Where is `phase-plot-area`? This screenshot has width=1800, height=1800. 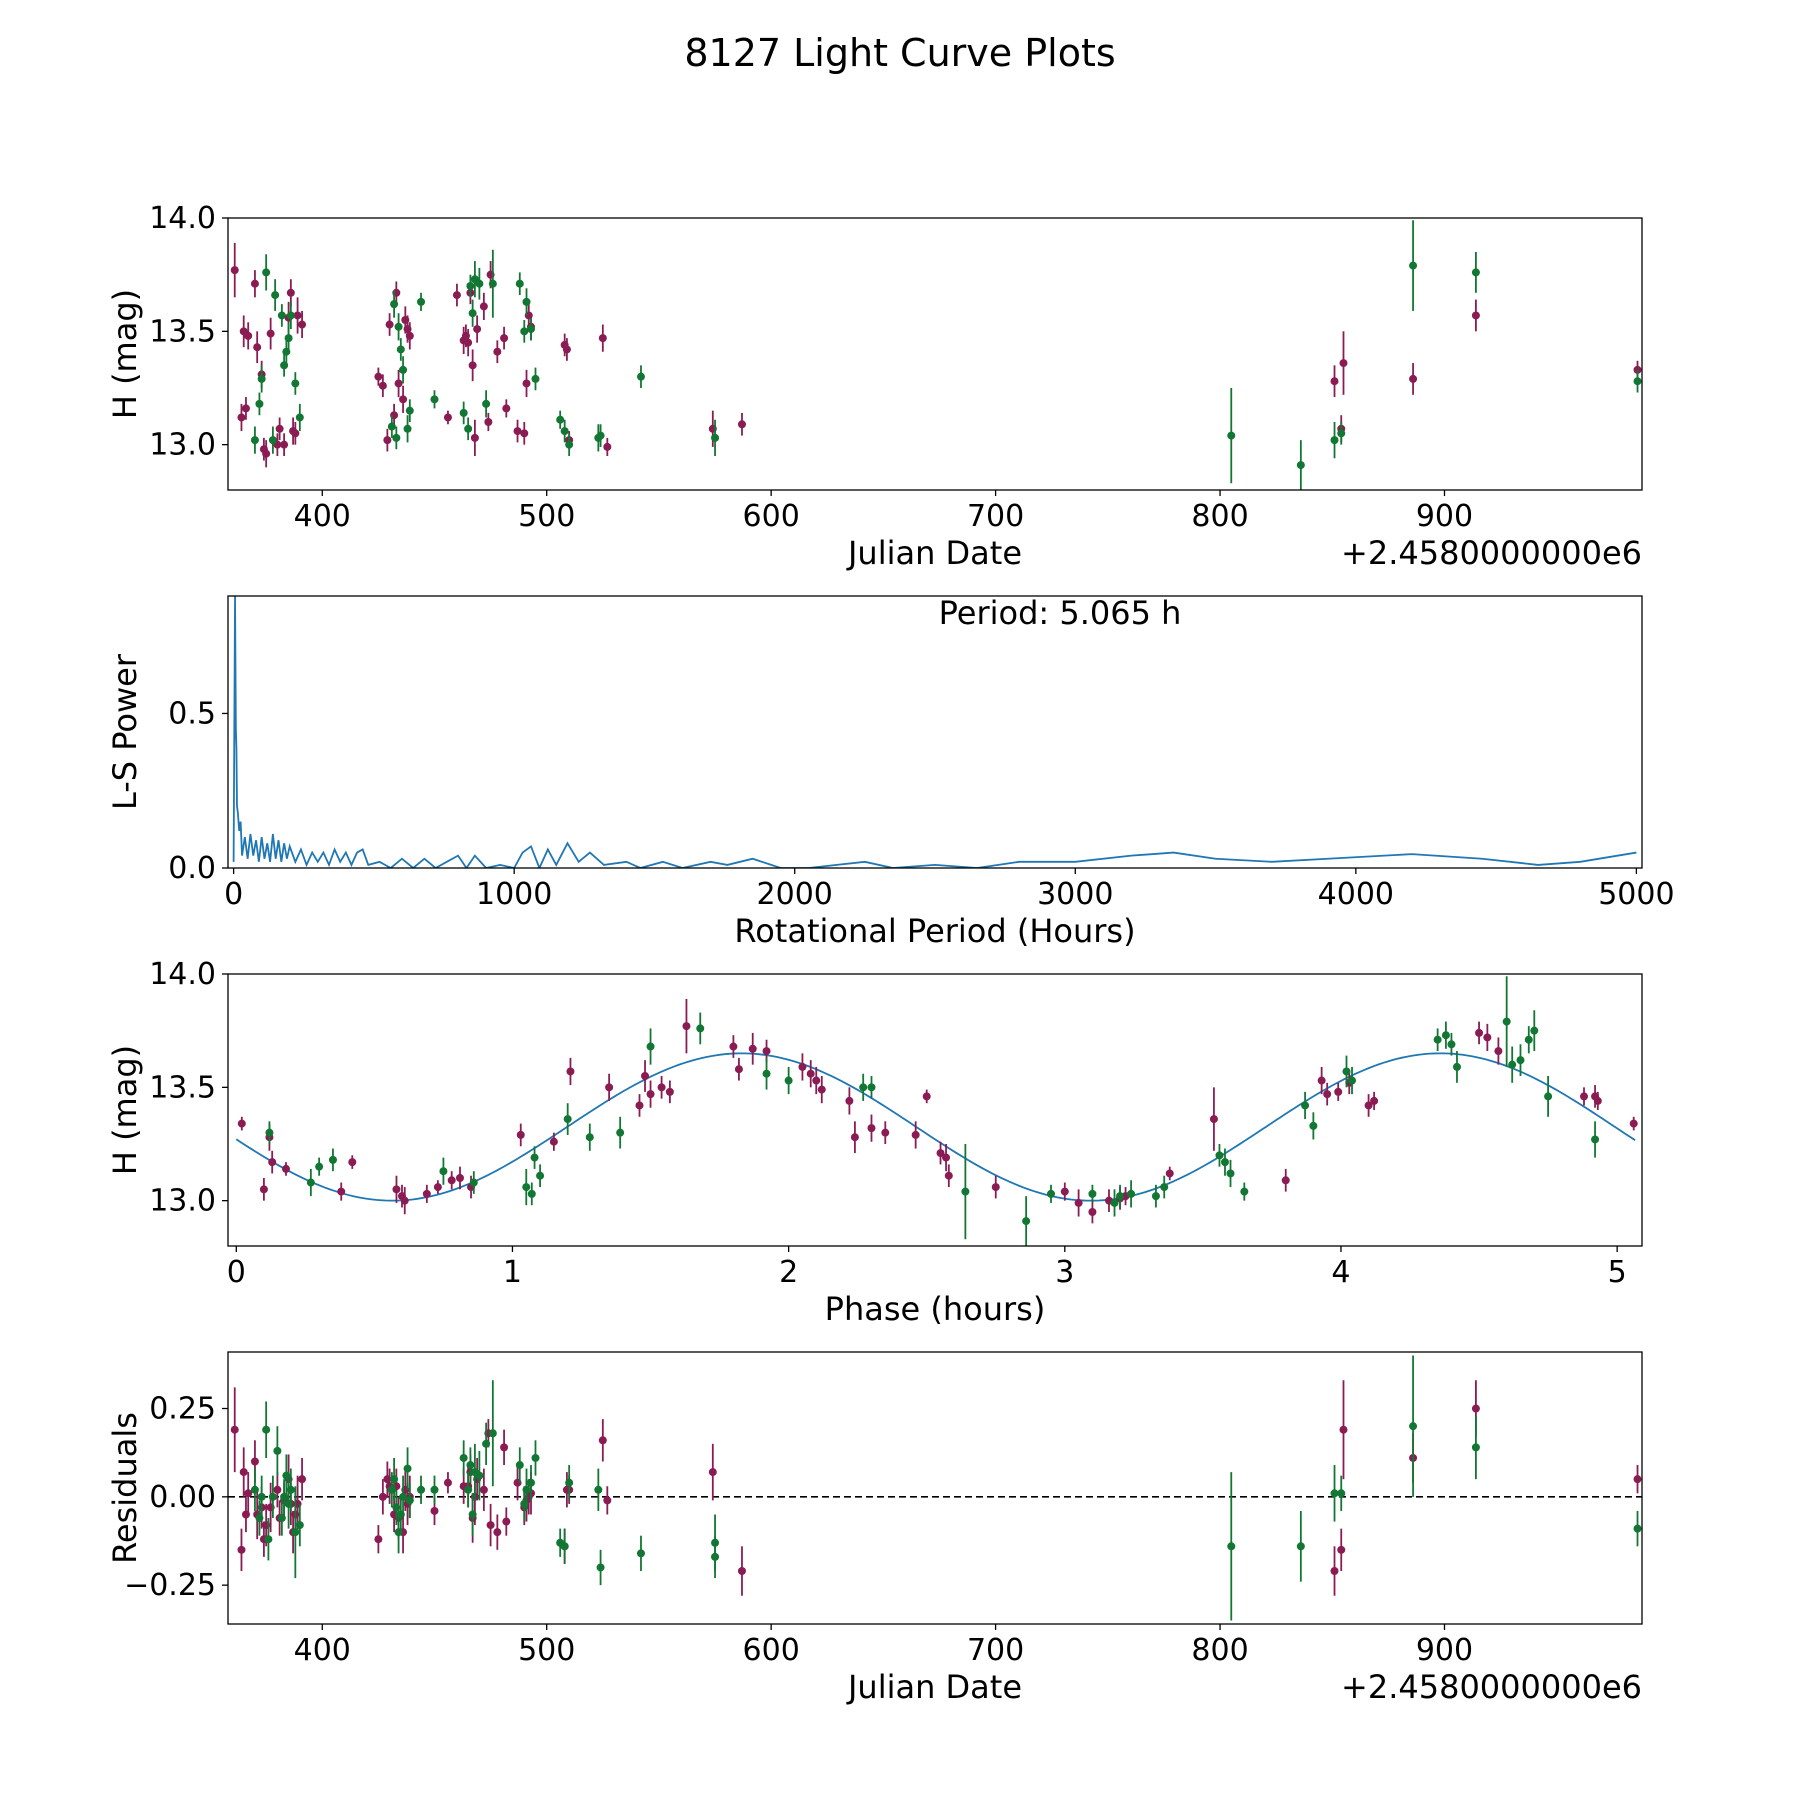 phase-plot-area is located at coordinates (936, 1111).